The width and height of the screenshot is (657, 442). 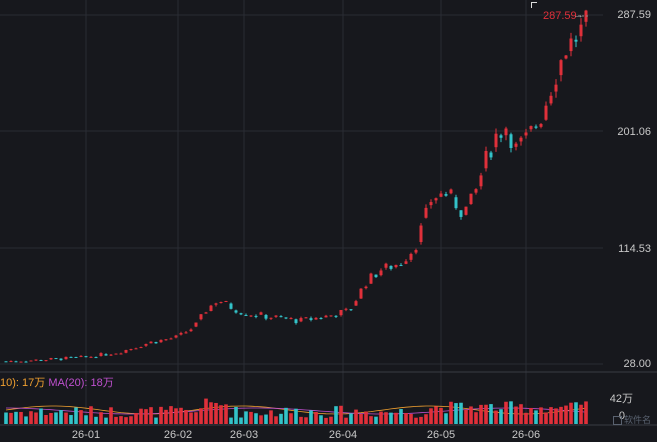 I want to click on logo-icon, so click(x=617, y=421).